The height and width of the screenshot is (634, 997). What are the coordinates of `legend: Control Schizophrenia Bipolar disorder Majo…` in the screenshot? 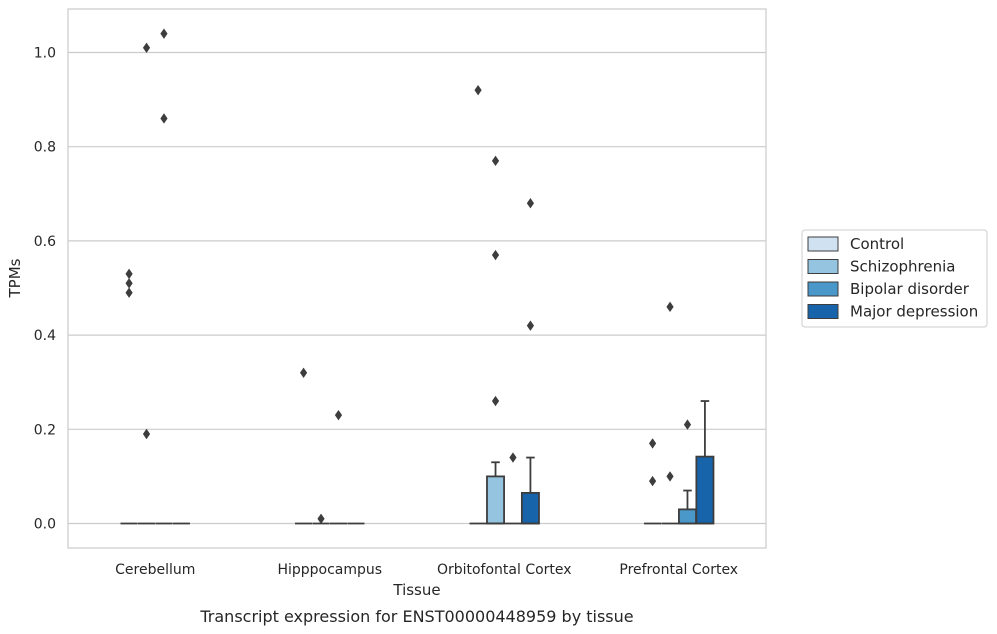 It's located at (894, 278).